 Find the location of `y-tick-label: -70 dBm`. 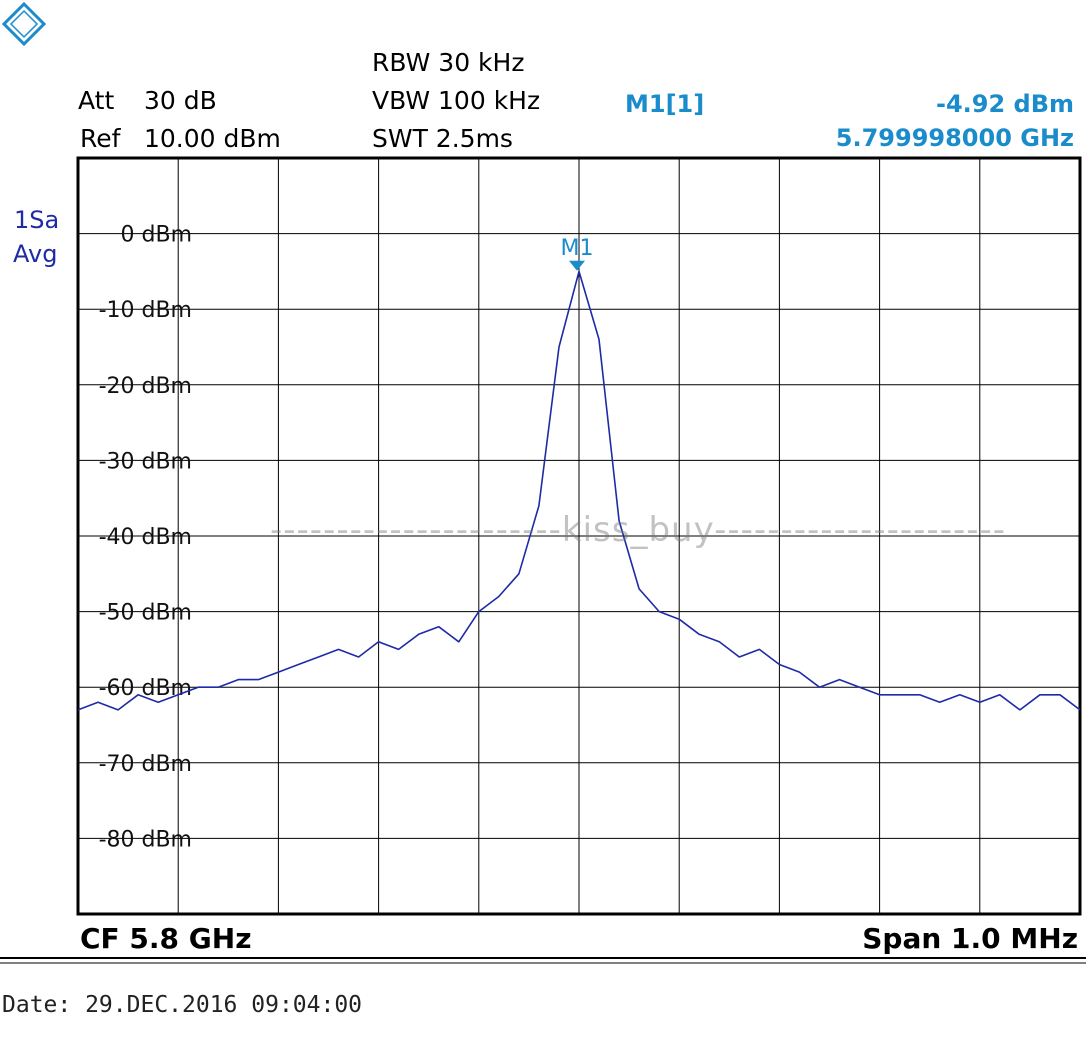

y-tick-label: -70 dBm is located at coordinates (145, 764).